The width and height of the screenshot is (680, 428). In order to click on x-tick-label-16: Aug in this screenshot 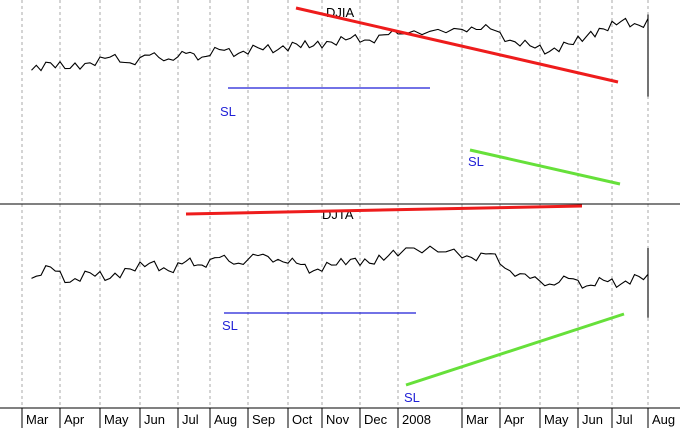, I will do `click(663, 419)`.